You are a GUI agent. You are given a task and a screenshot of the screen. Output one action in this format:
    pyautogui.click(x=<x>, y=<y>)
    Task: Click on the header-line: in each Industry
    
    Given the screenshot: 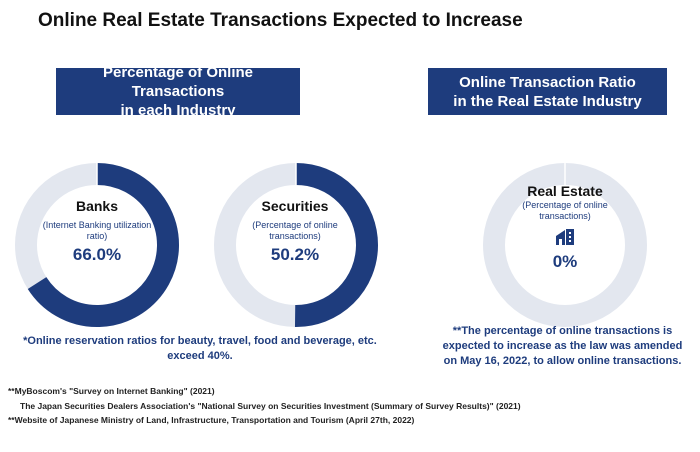 What is the action you would take?
    pyautogui.click(x=178, y=110)
    